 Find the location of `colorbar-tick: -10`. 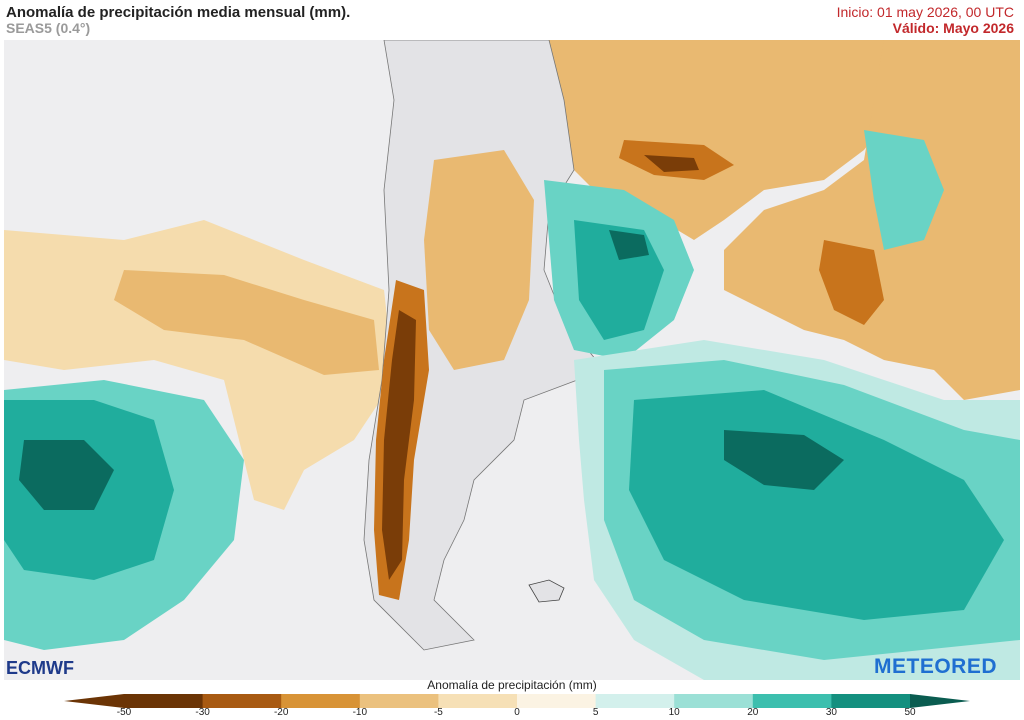

colorbar-tick: -10 is located at coordinates (360, 712).